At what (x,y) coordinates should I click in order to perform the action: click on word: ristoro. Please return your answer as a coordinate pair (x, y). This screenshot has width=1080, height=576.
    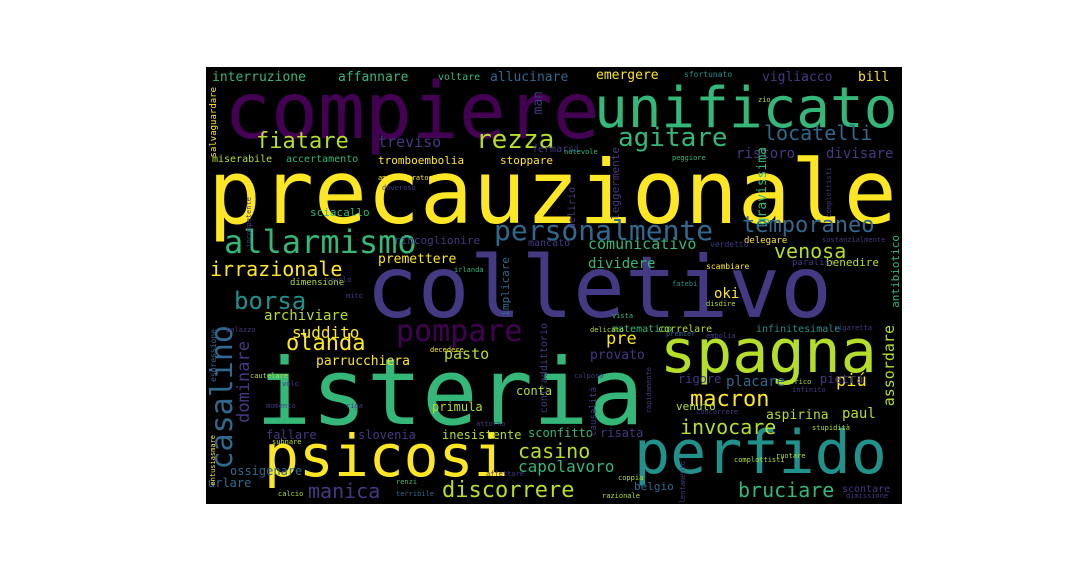
    Looking at the image, I should click on (766, 154).